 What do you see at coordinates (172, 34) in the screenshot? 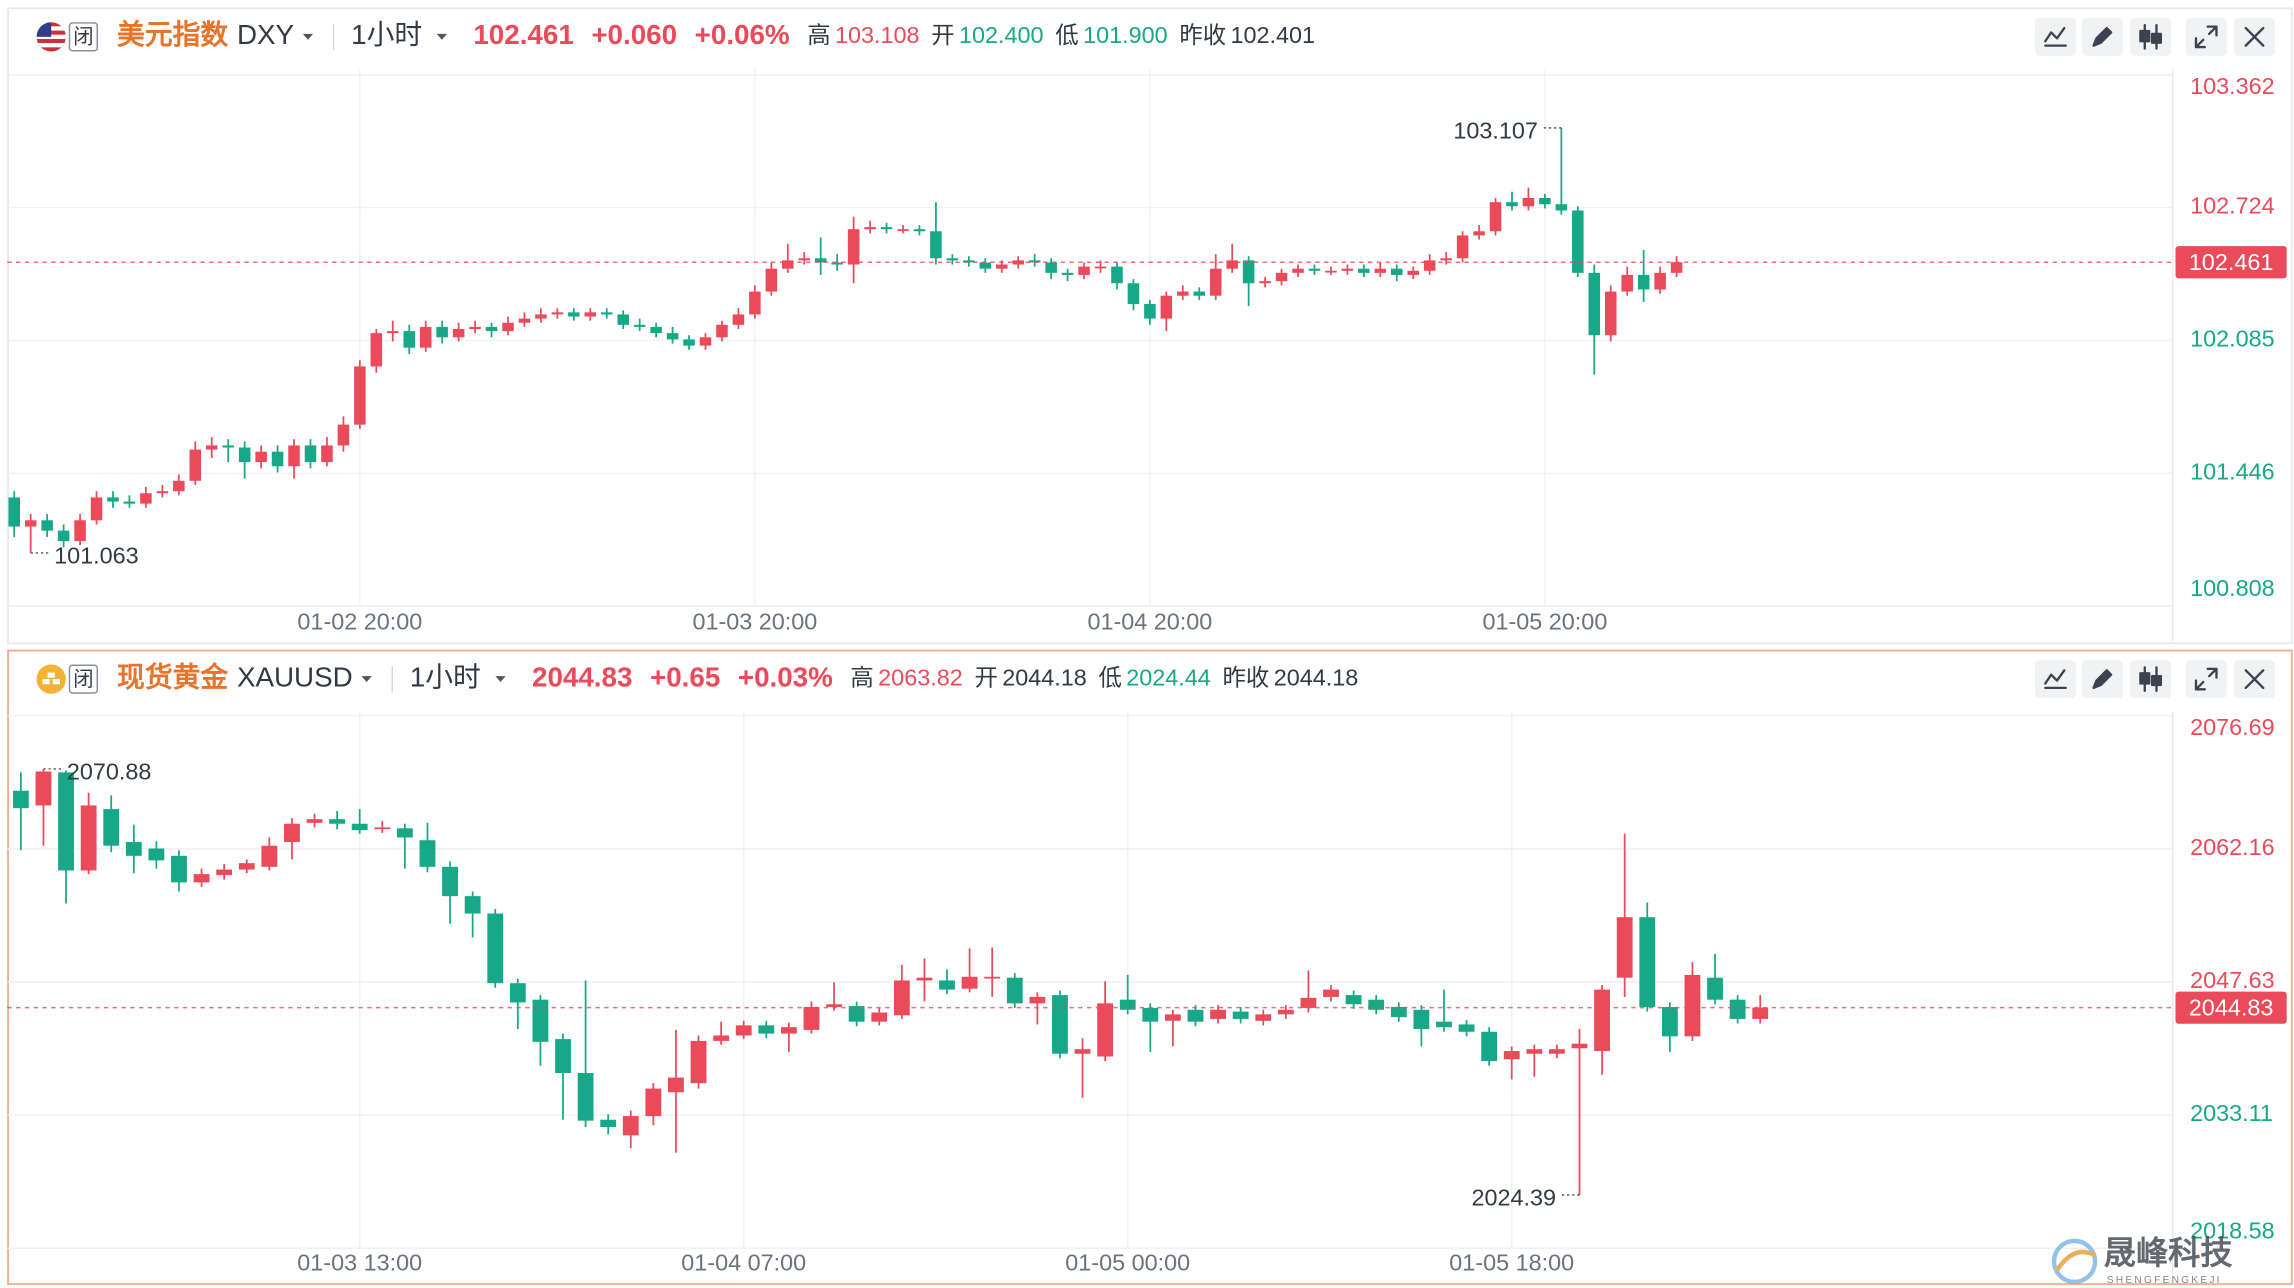
I see `instrument-name: 美元指数` at bounding box center [172, 34].